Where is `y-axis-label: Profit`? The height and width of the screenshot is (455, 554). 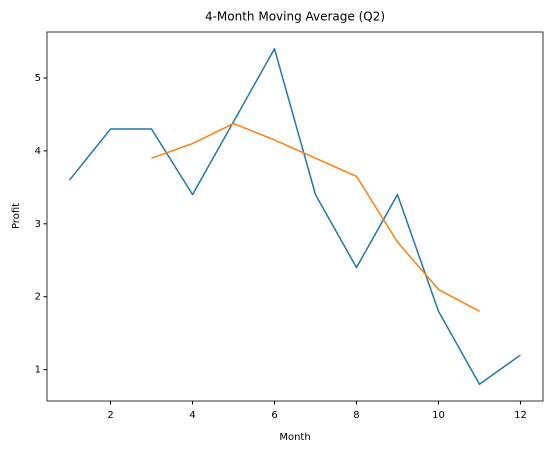
y-axis-label: Profit is located at coordinates (16, 216).